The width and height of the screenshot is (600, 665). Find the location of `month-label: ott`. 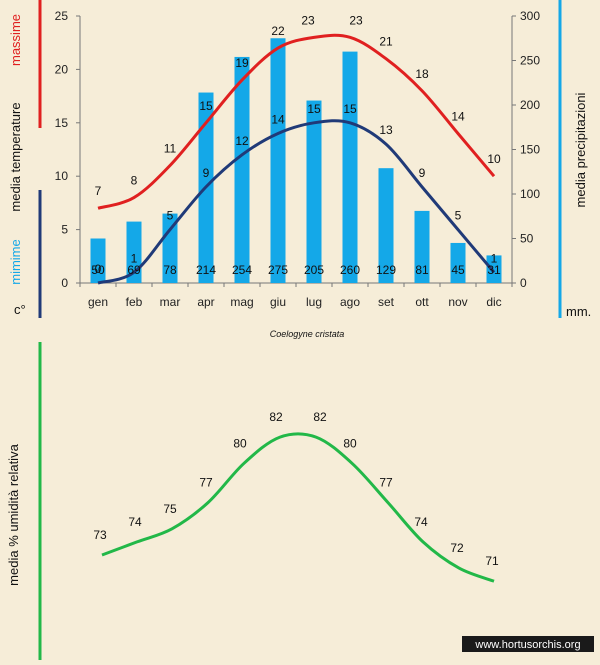

month-label: ott is located at coordinates (422, 302).